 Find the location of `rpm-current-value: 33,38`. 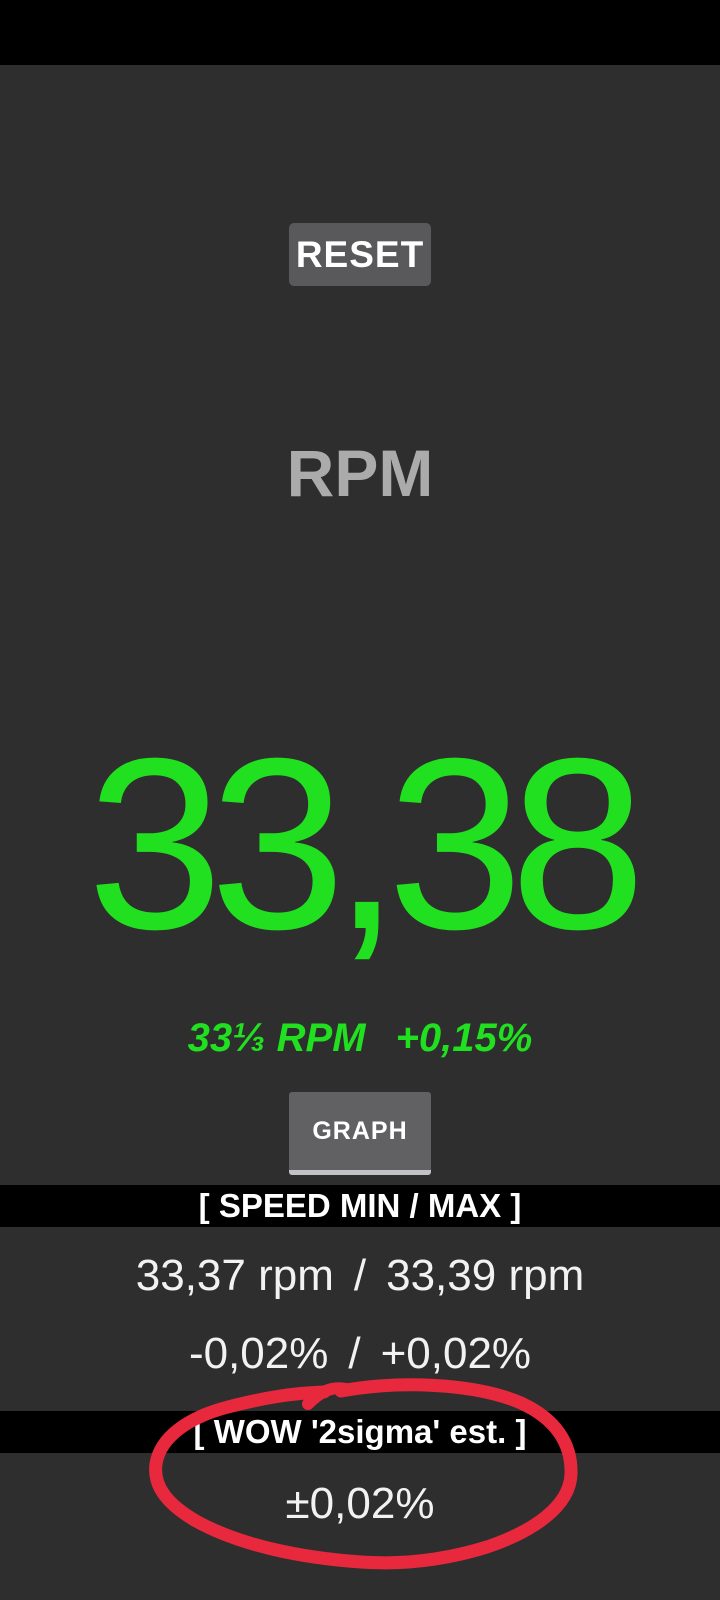

rpm-current-value: 33,38 is located at coordinates (366, 843).